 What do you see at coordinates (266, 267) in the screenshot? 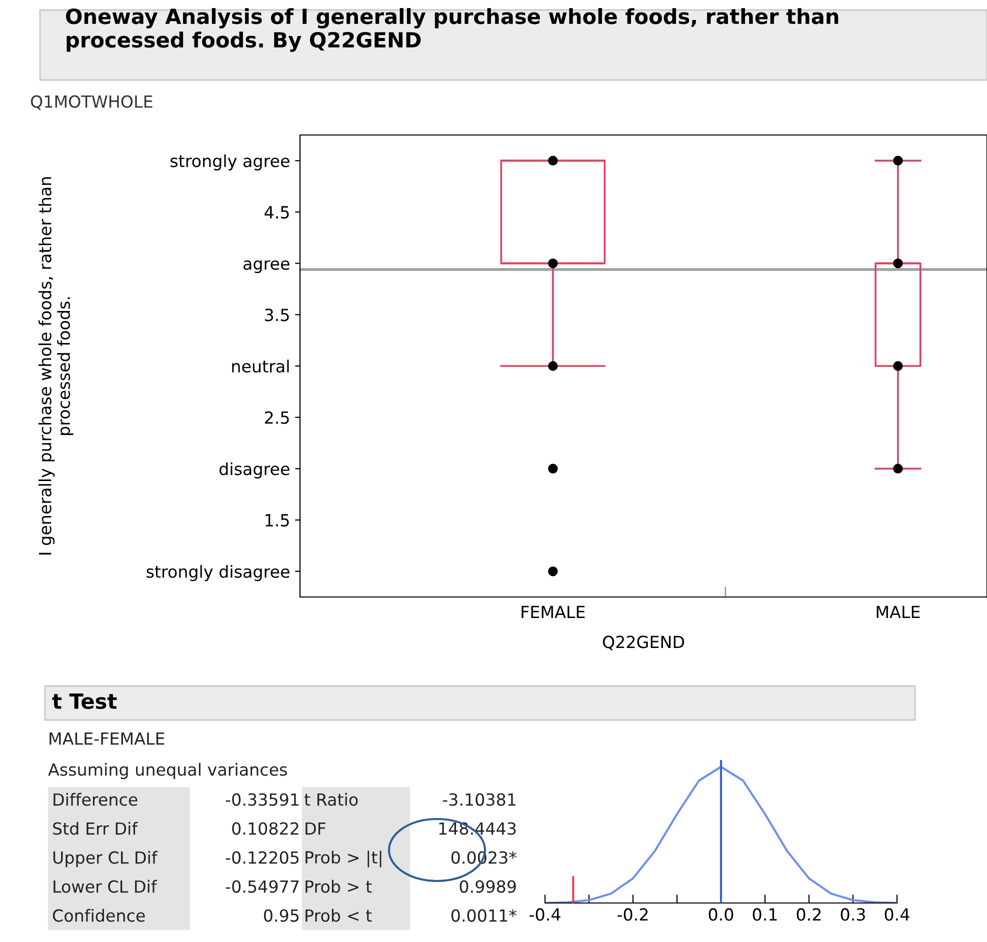
I see `y-tick-label: agree` at bounding box center [266, 267].